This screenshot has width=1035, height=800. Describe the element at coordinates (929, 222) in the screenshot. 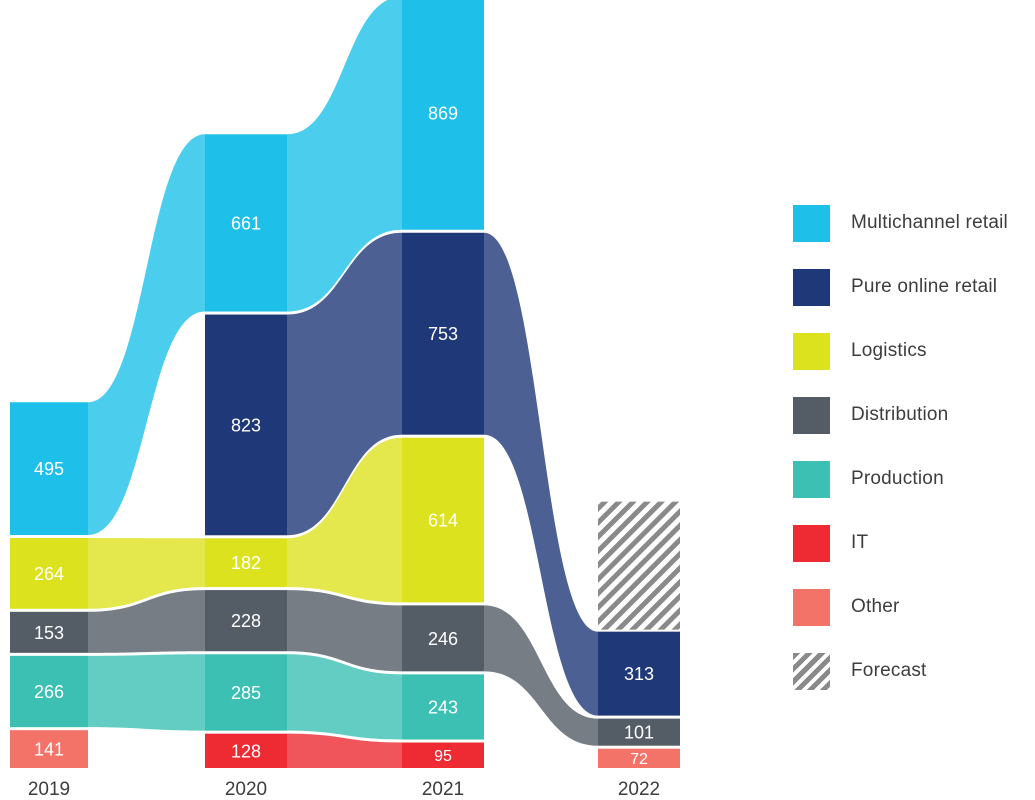

I see `legend-label-multichannel-retail: Multichannel retail` at that location.